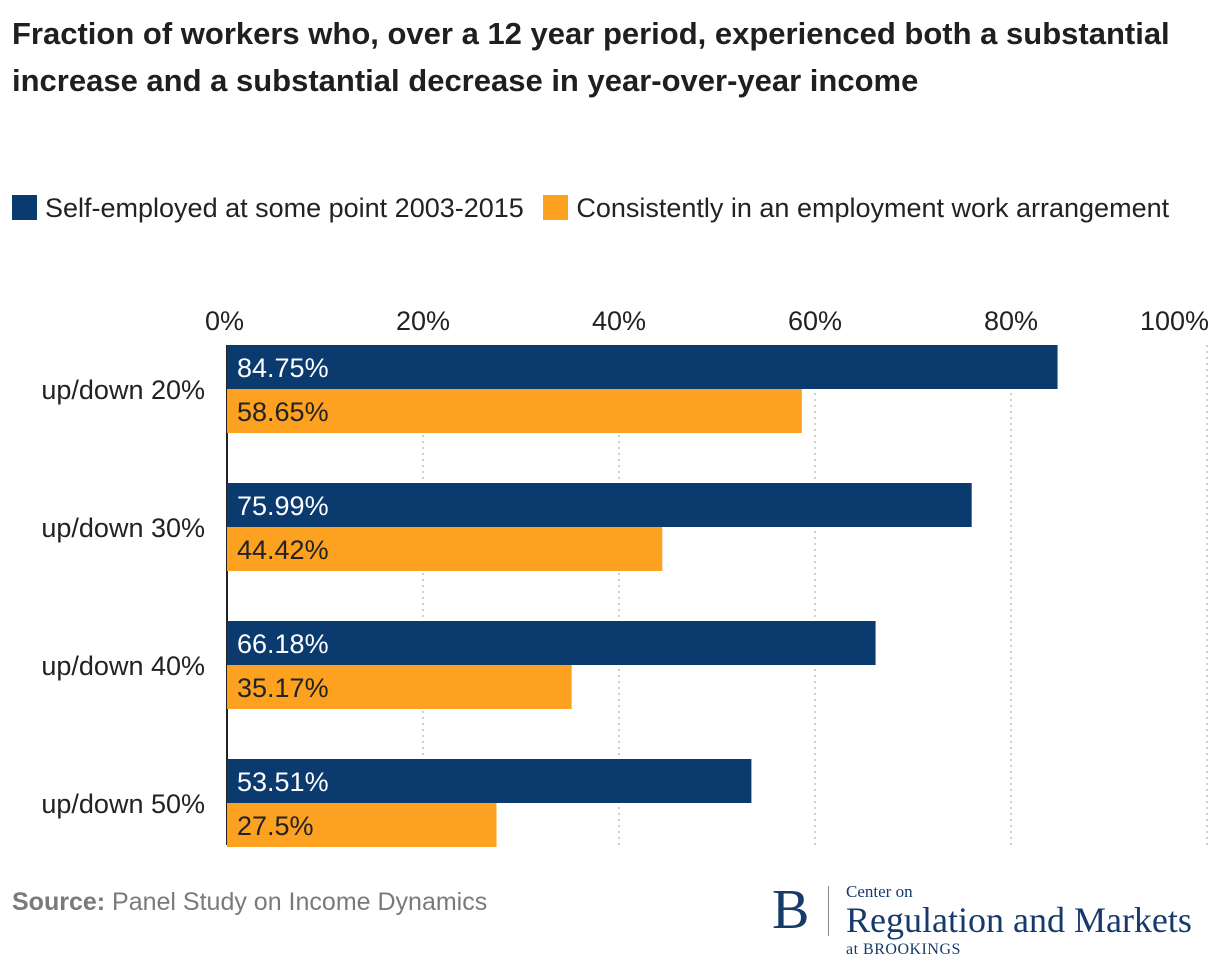 This screenshot has width=1220, height=976. I want to click on source-text: Panel Study on Income Dynamics, so click(300, 902).